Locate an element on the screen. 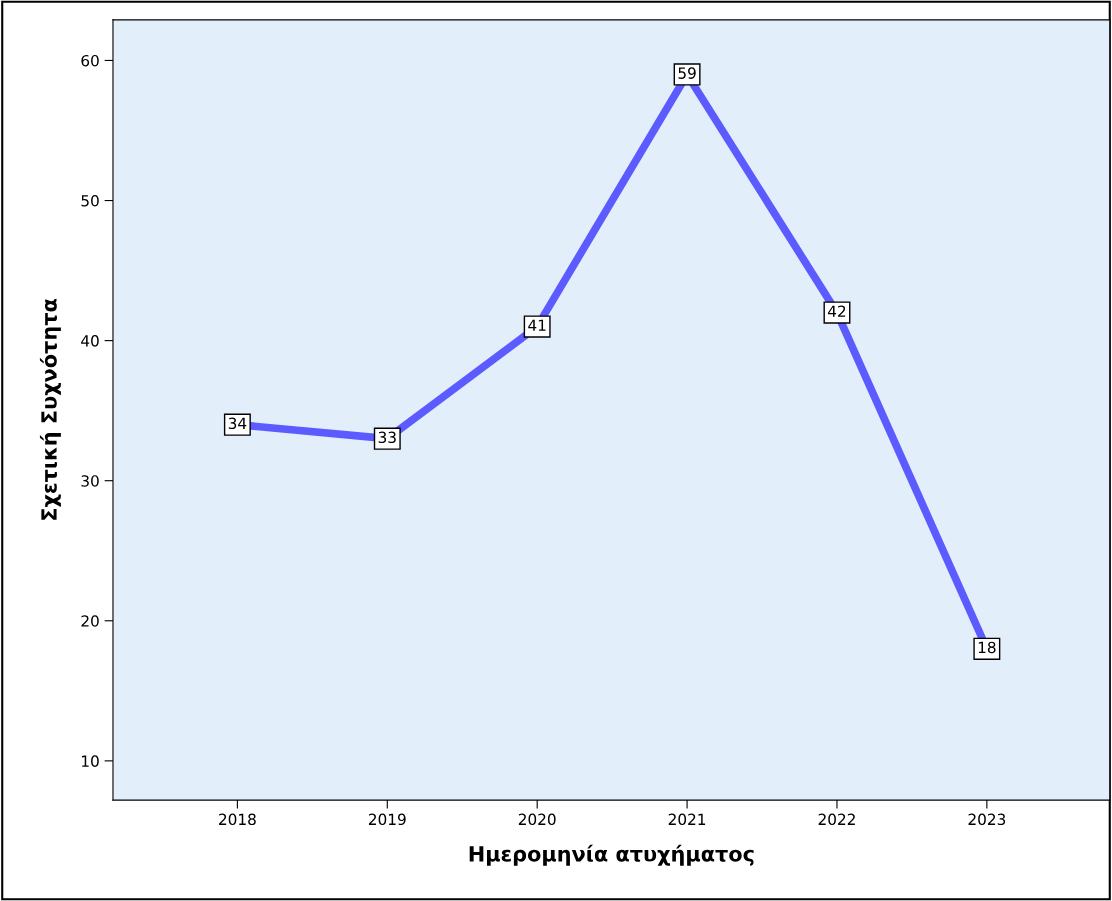 The height and width of the screenshot is (901, 1112). data-label: 42 is located at coordinates (837, 311).